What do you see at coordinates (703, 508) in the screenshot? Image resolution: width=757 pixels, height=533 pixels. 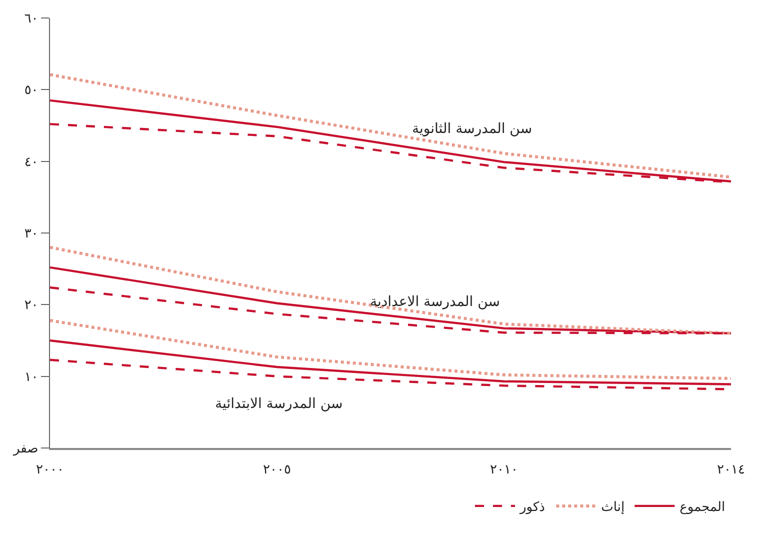 I see `legend-label: المجموع` at bounding box center [703, 508].